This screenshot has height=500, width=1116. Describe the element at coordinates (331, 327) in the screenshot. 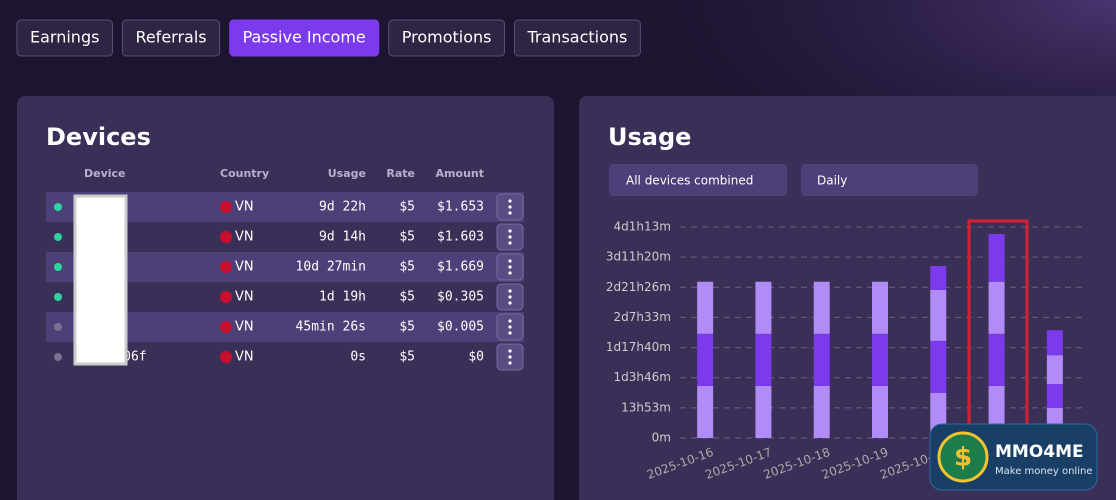

I see `cell-usage: 45min 26s` at that location.